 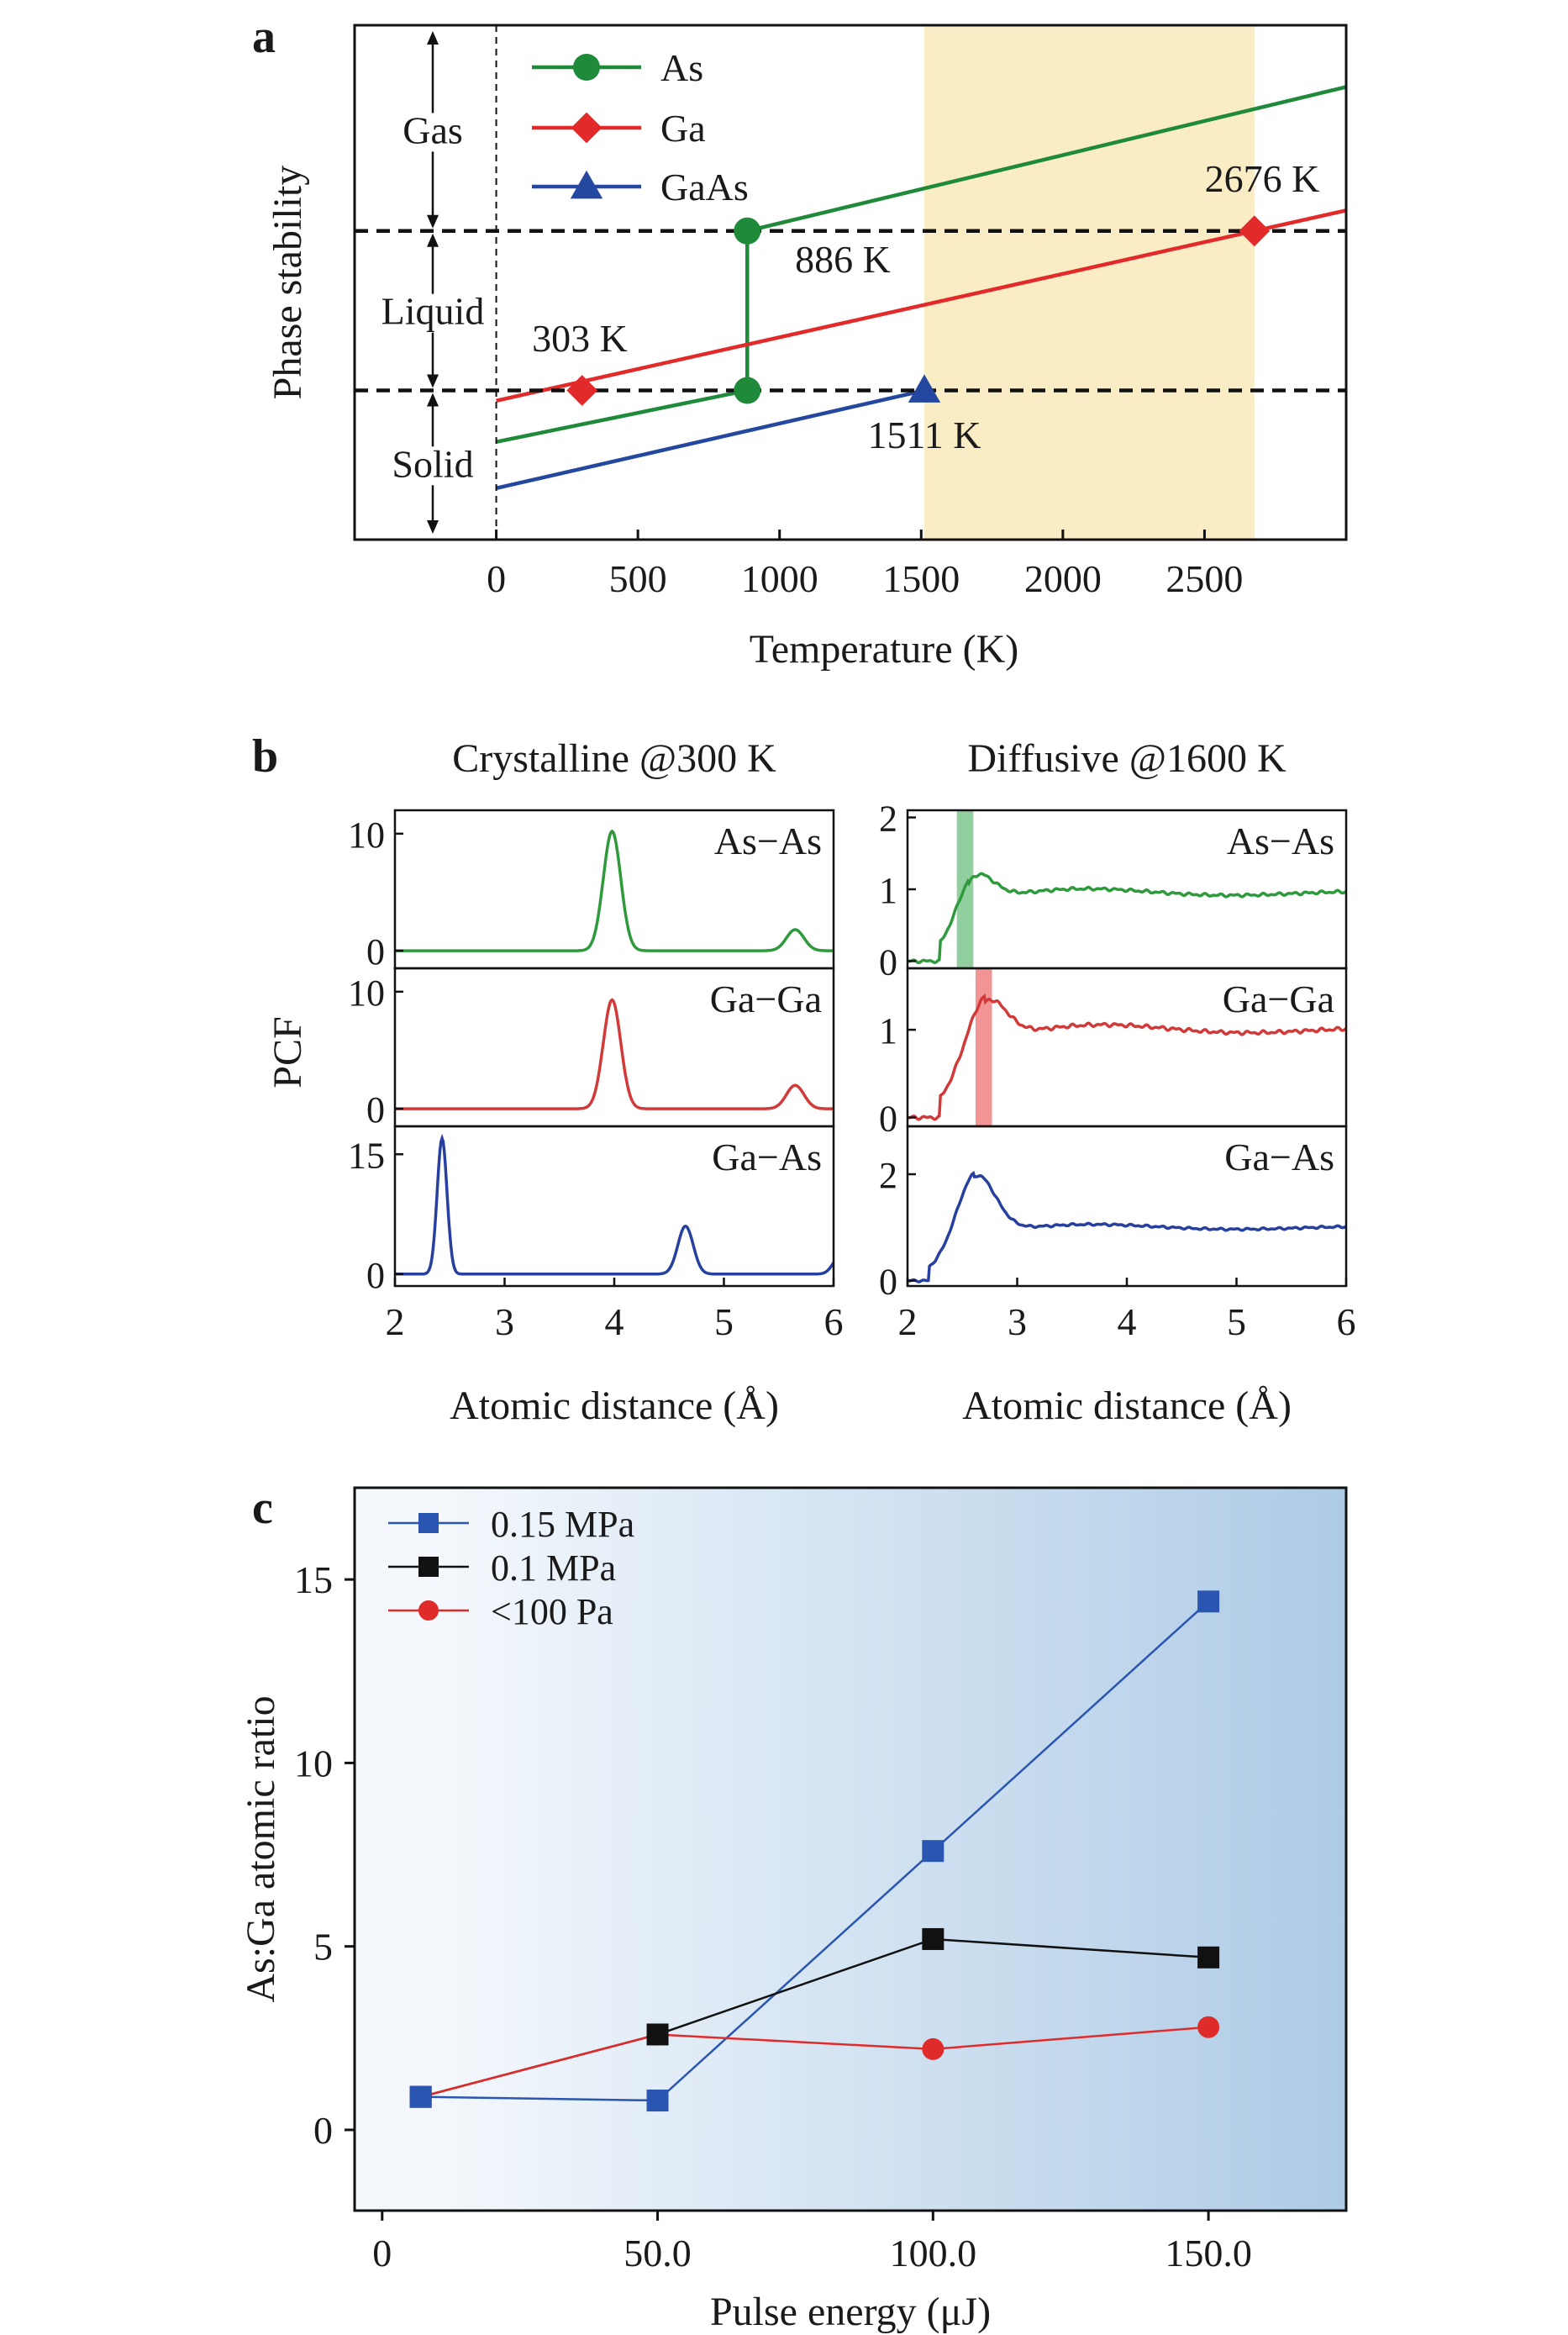 I want to click on y-tick-label-0-1-0: 0, so click(x=376, y=1110).